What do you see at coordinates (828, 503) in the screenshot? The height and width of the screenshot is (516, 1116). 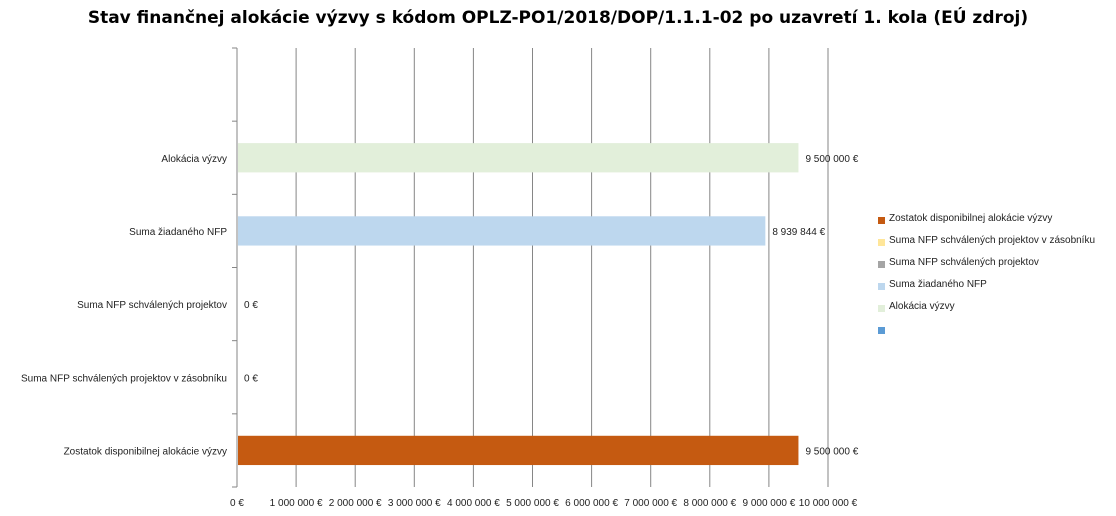 I see `x-tick-label: 10 000 000 €` at bounding box center [828, 503].